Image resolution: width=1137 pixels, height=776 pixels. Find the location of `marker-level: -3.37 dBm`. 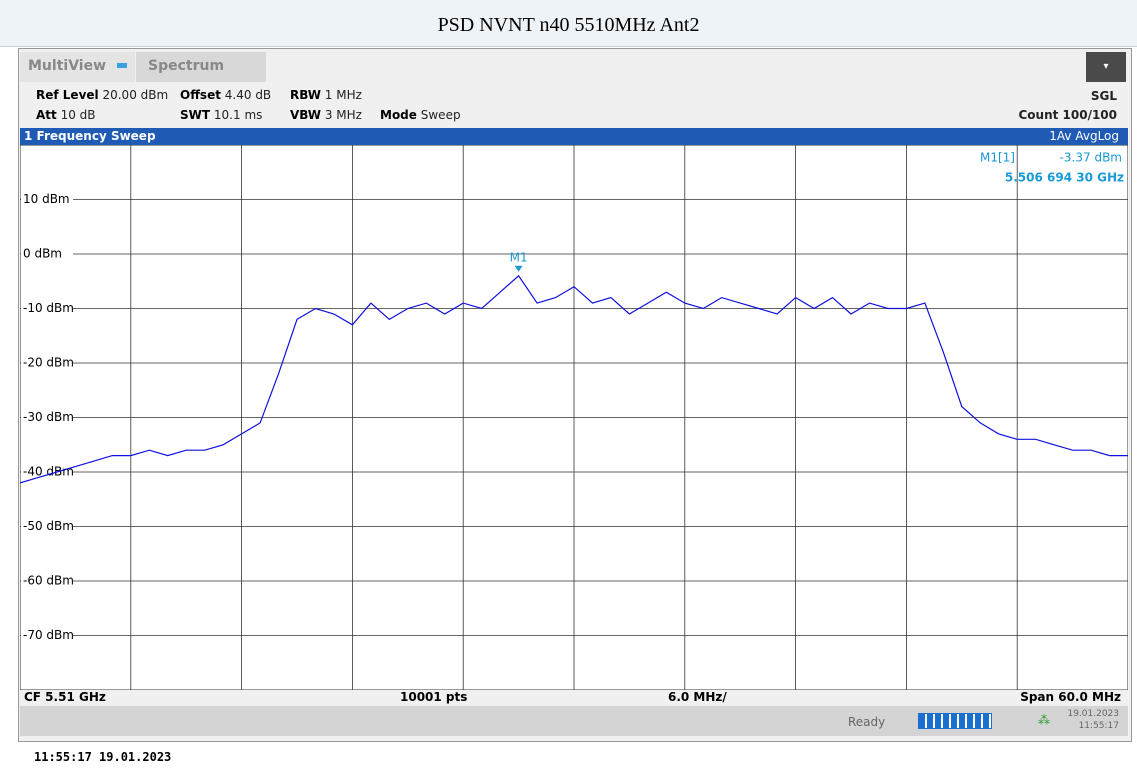

marker-level: -3.37 dBm is located at coordinates (1091, 158).